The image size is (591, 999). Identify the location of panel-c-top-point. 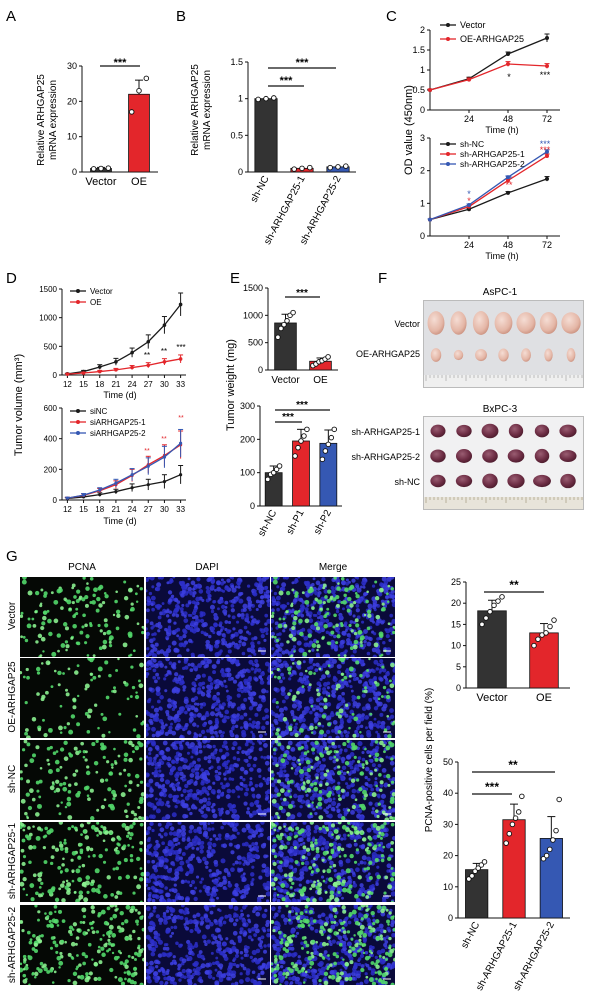
(508, 54).